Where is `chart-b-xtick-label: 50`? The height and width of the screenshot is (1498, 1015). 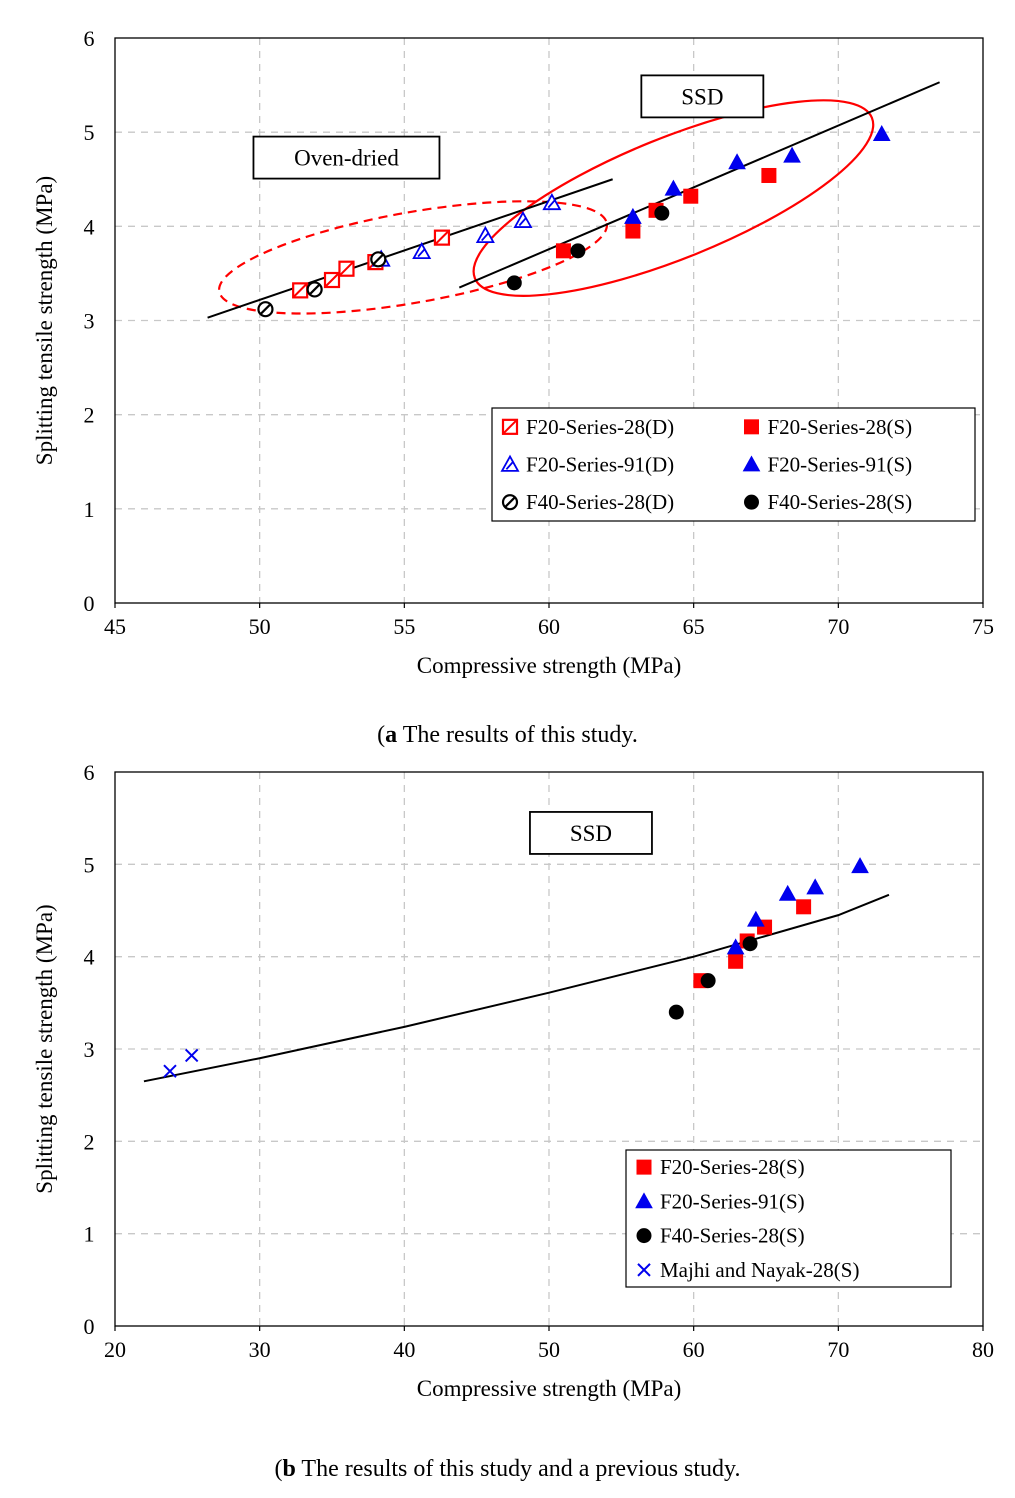 chart-b-xtick-label: 50 is located at coordinates (549, 1349).